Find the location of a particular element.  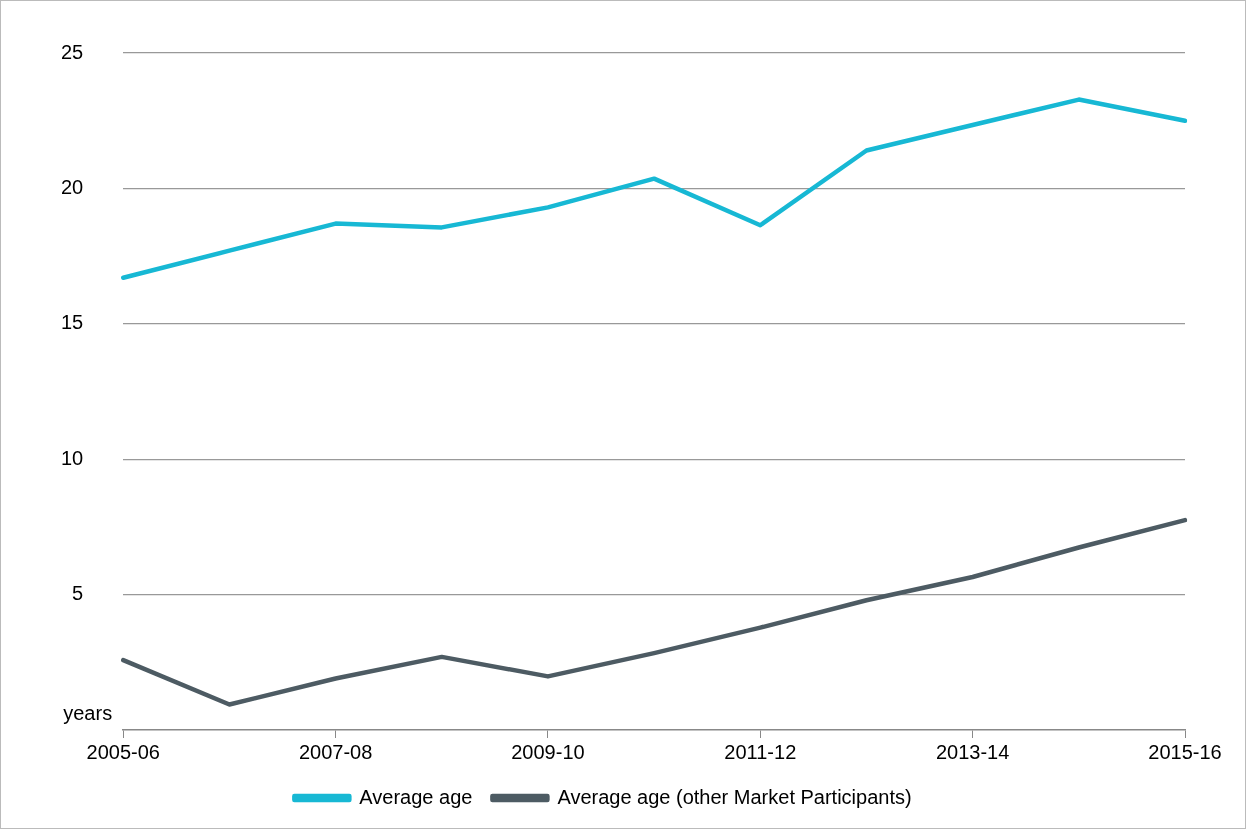

x-tick-label: 2007-08 is located at coordinates (335, 751).